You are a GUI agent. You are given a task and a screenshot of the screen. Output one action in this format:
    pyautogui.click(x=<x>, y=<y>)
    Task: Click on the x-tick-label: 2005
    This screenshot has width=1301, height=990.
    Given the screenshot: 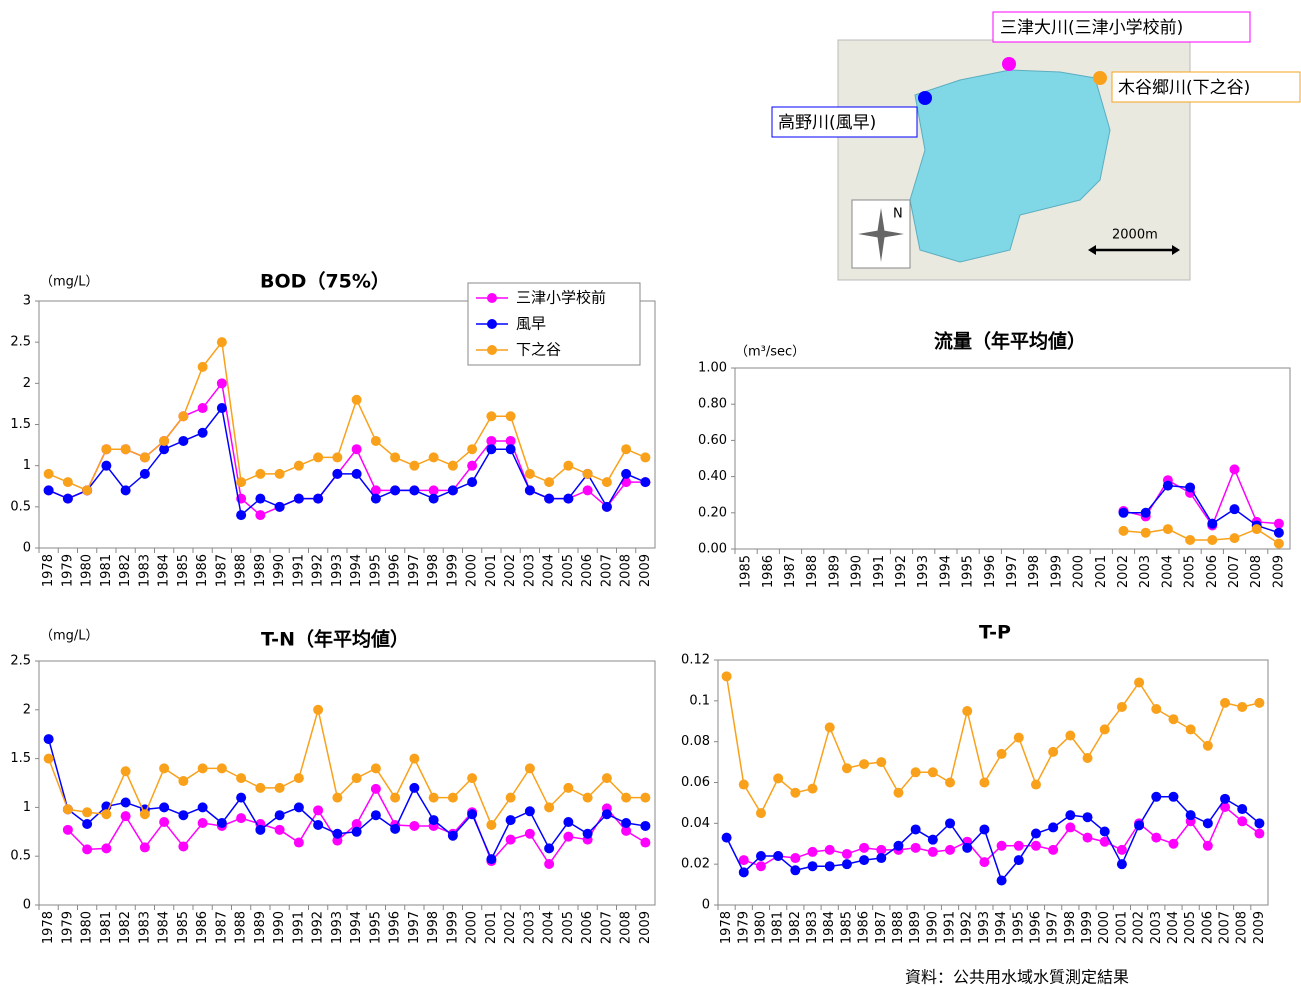 What is the action you would take?
    pyautogui.click(x=568, y=570)
    